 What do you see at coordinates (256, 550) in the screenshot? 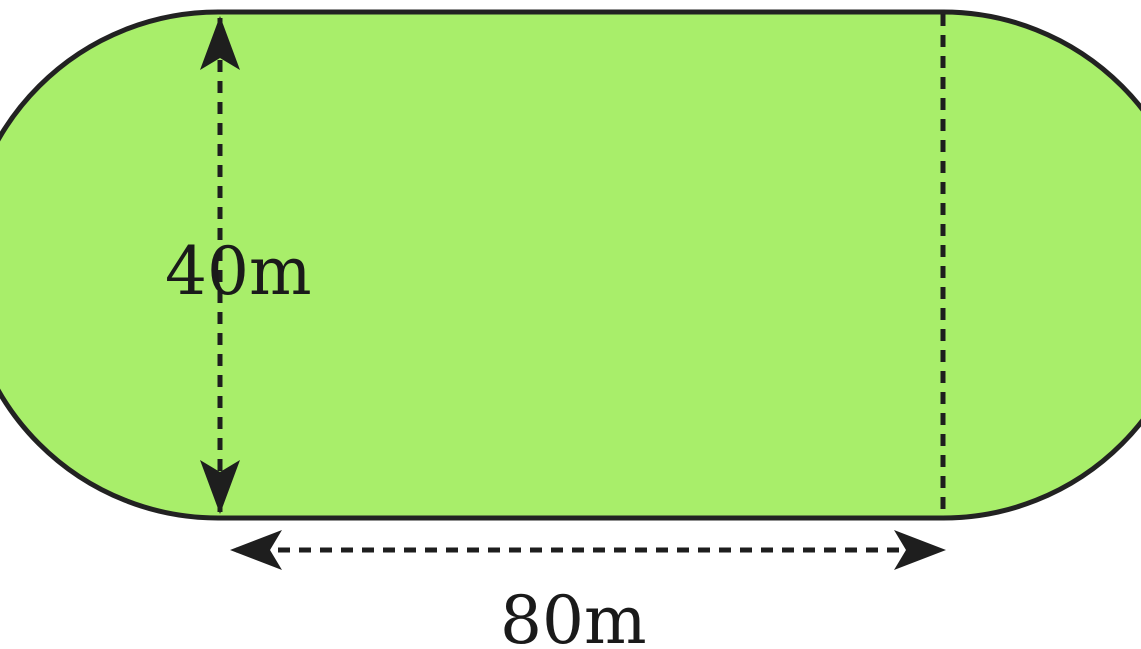
I see `length-arrow-left` at bounding box center [256, 550].